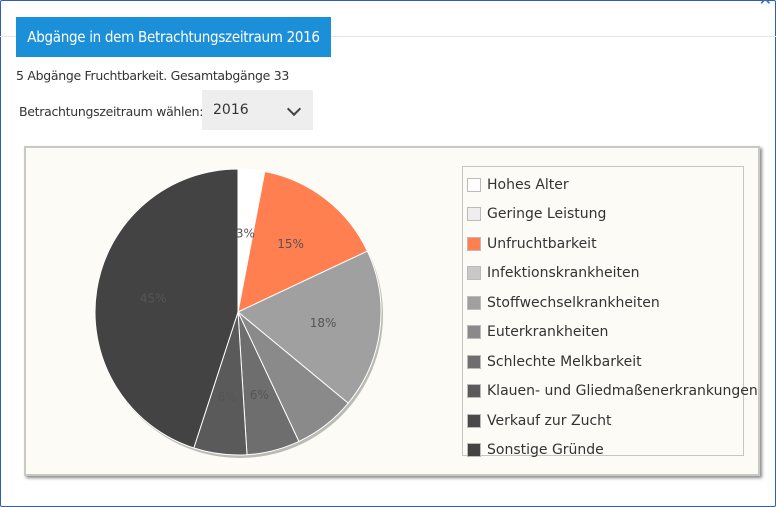 The height and width of the screenshot is (507, 776). I want to click on legend-label: Unfruchtbarkeit, so click(542, 243).